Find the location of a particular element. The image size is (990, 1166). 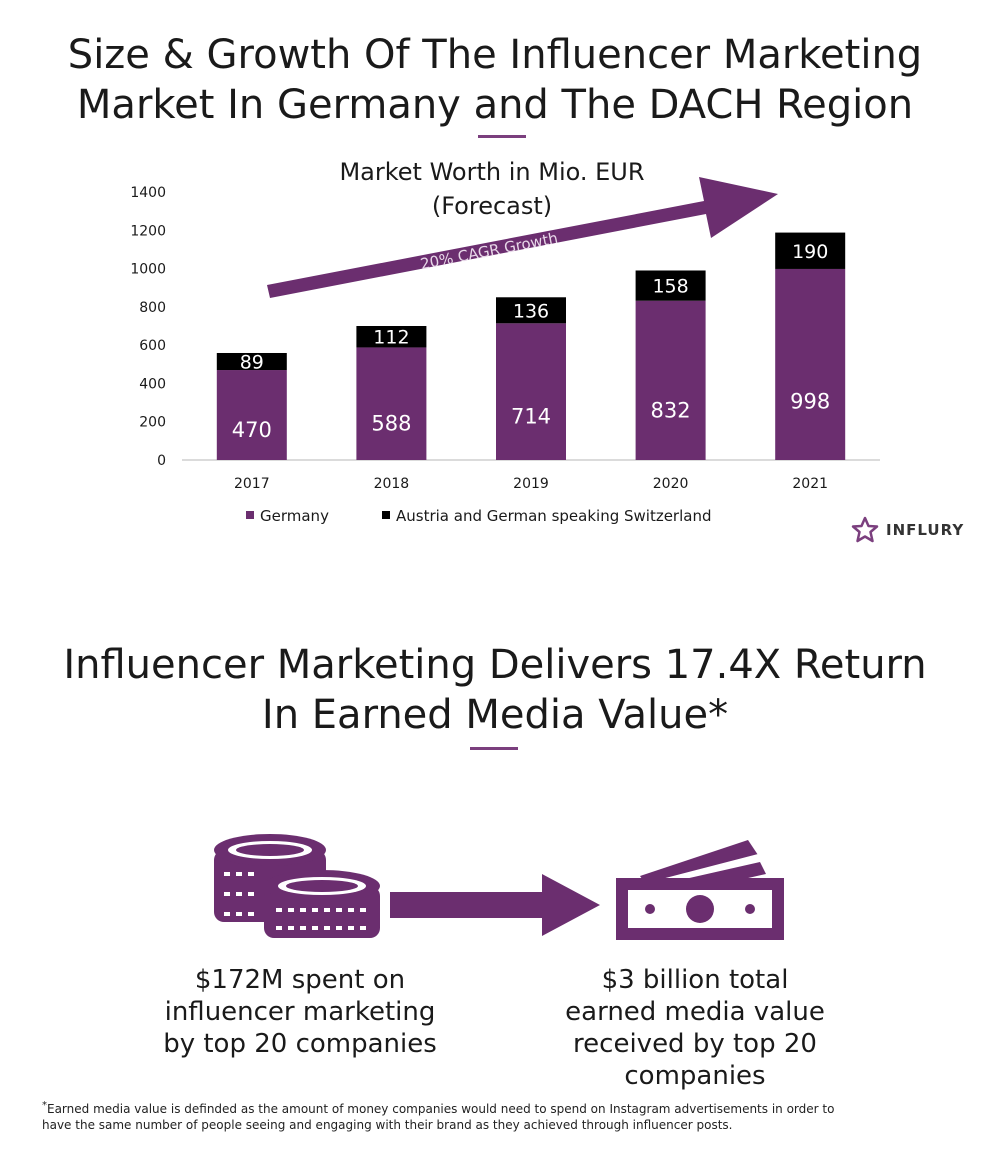

spend-caption-line: influencer marketing is located at coordinates (300, 1012).